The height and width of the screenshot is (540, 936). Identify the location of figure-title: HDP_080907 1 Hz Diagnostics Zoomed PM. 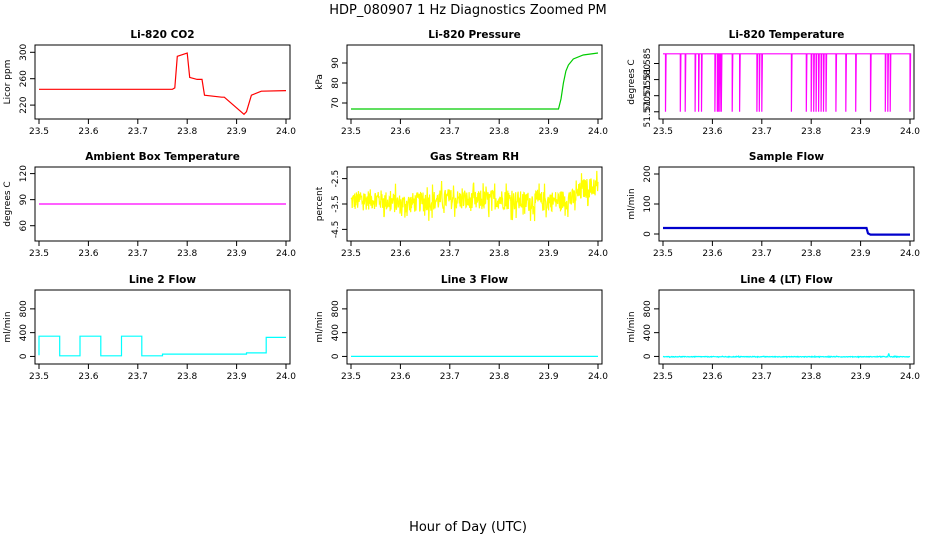
(468, 10).